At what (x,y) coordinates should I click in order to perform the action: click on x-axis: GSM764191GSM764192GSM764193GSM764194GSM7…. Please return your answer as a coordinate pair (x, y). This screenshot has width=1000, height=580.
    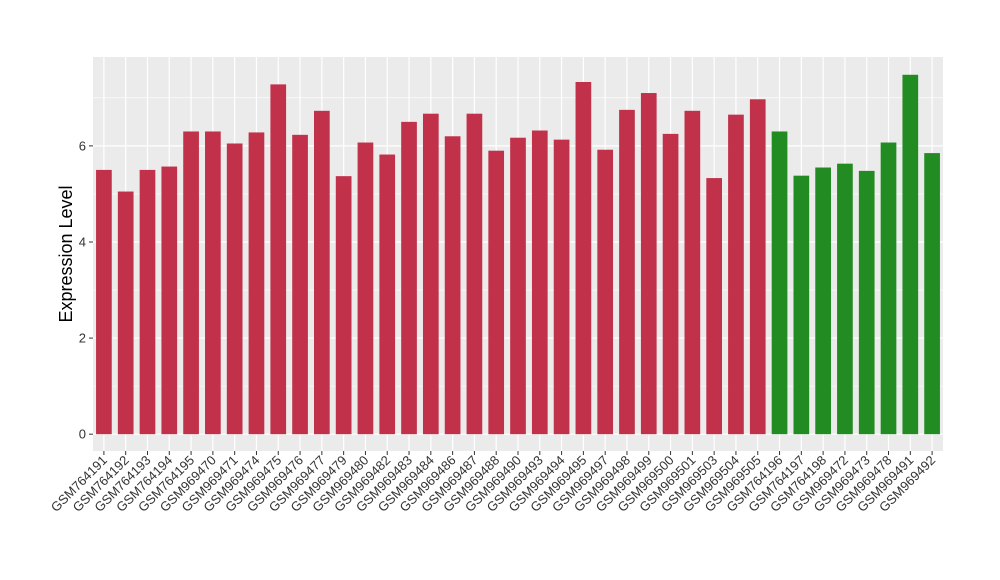
    Looking at the image, I should click on (493, 483).